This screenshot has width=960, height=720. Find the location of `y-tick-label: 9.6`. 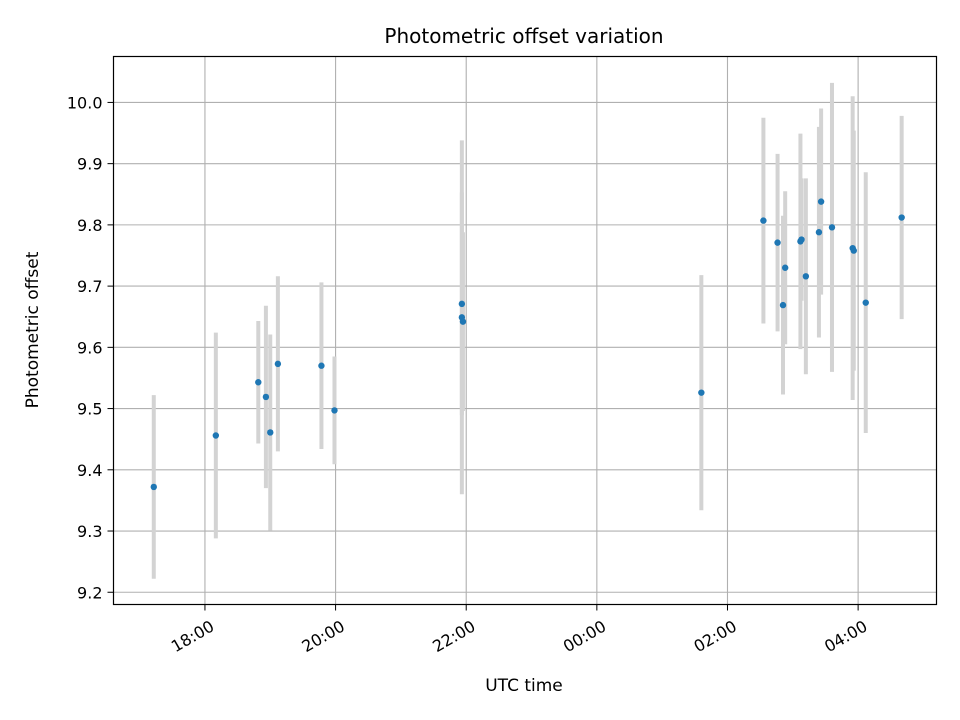

y-tick-label: 9.6 is located at coordinates (89, 347).